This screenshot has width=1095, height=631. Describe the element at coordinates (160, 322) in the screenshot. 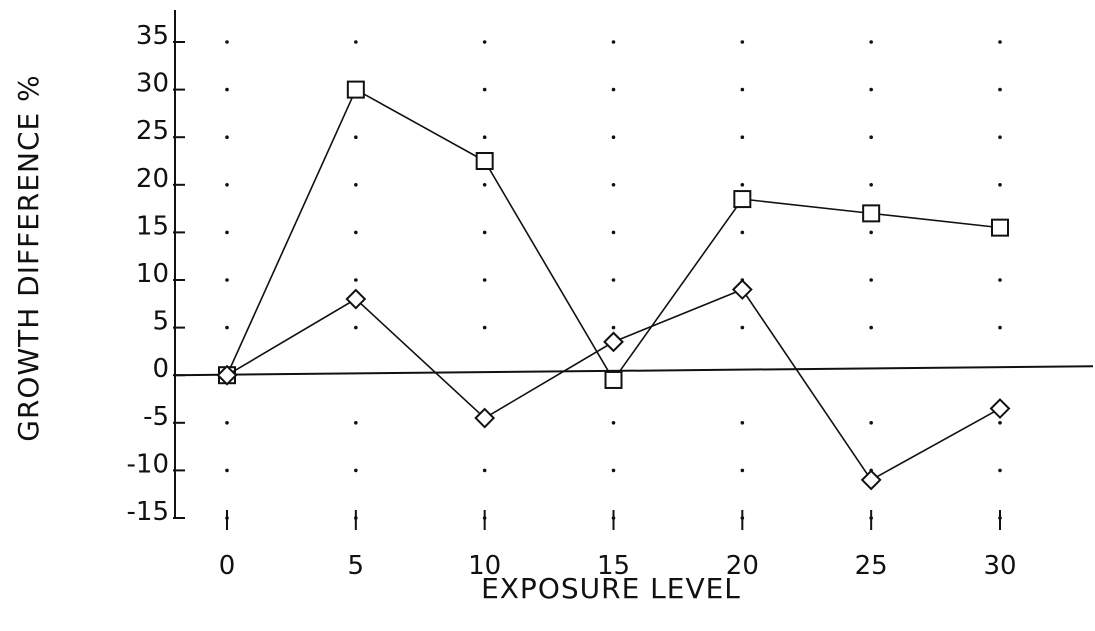

I see `y-tick-label: 5` at that location.